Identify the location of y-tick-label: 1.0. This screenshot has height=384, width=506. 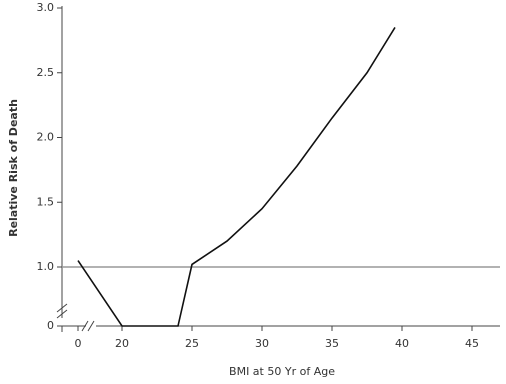
(46, 266).